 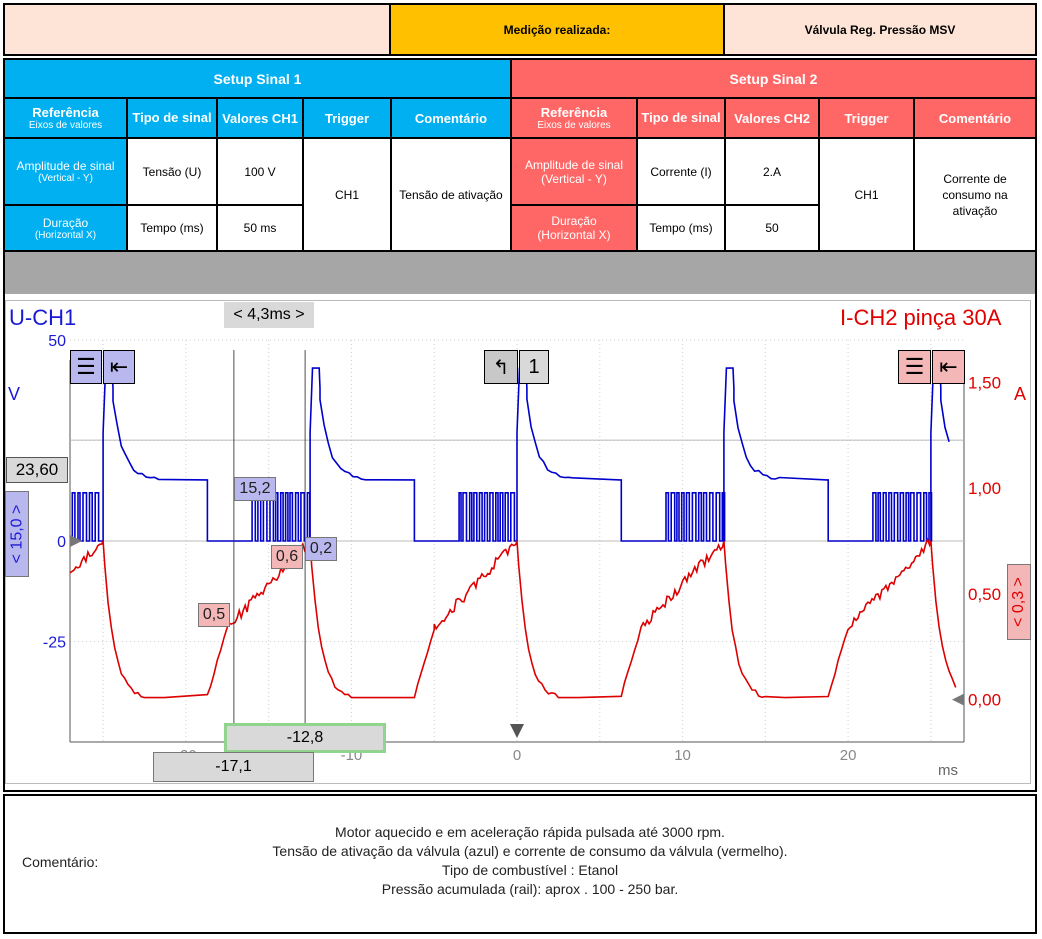 What do you see at coordinates (305, 738) in the screenshot?
I see `time-cursor-128: -12,8` at bounding box center [305, 738].